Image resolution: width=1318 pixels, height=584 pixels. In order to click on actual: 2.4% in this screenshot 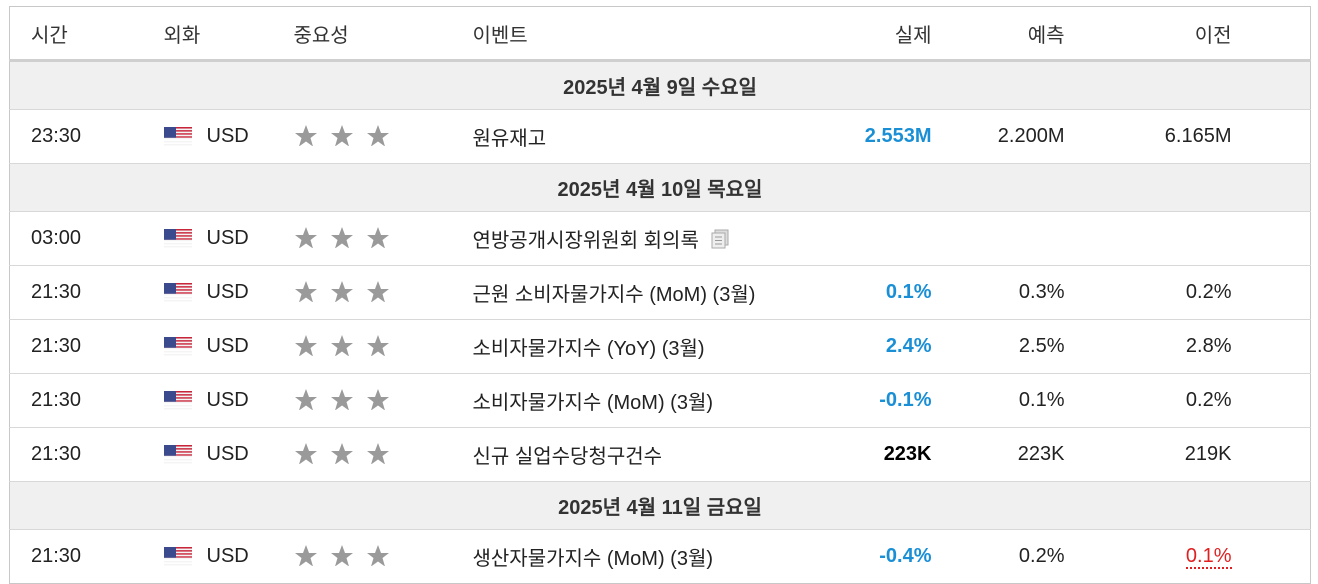, I will do `click(872, 346)`.